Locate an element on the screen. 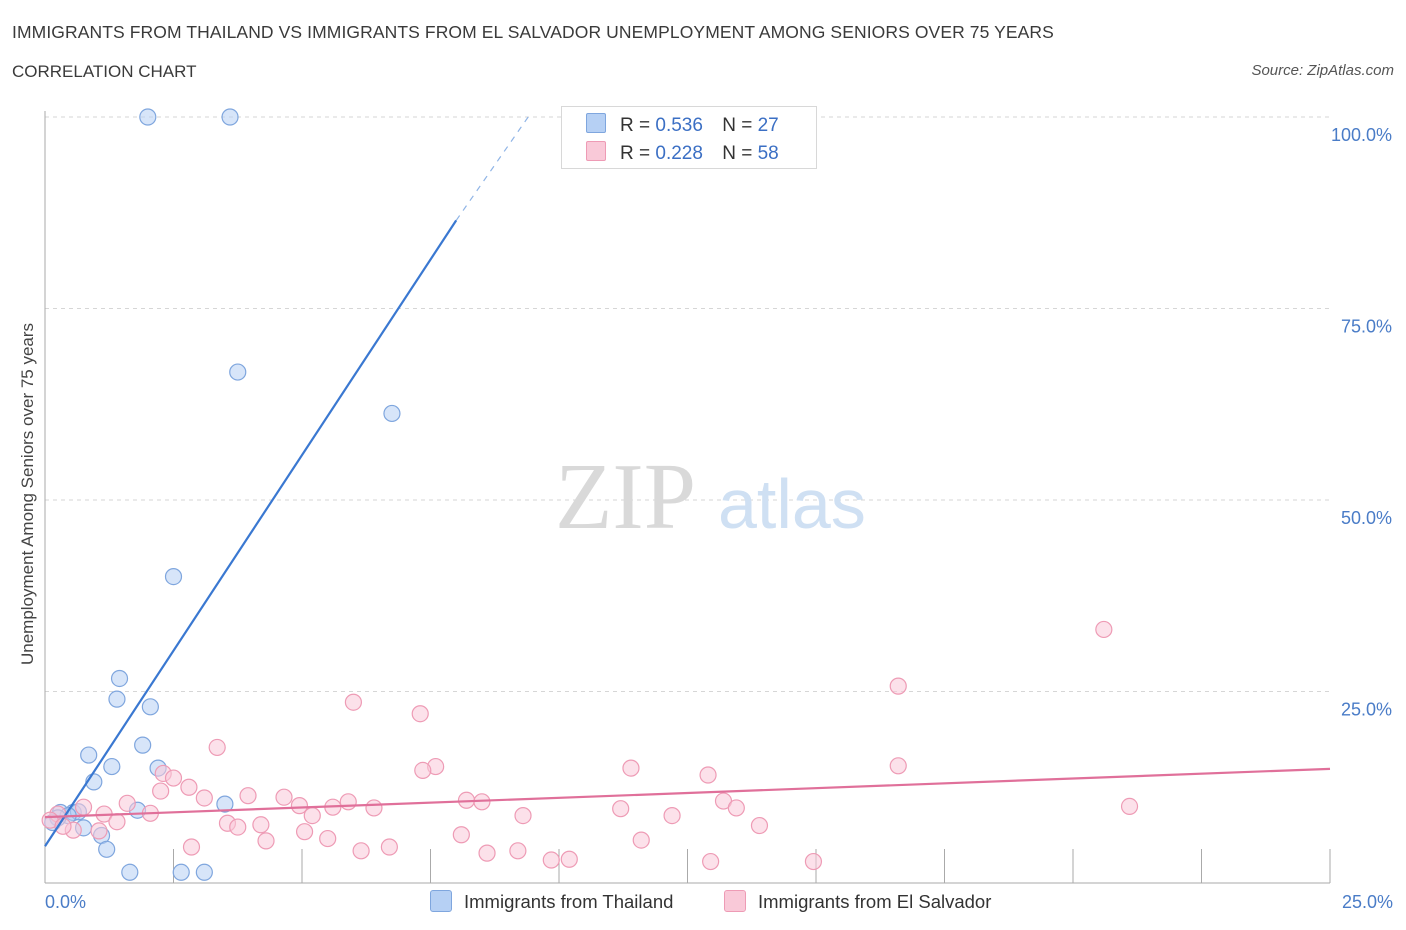 This screenshot has height=930, width=1406. legend-swatch-el-salvador is located at coordinates (596, 151).